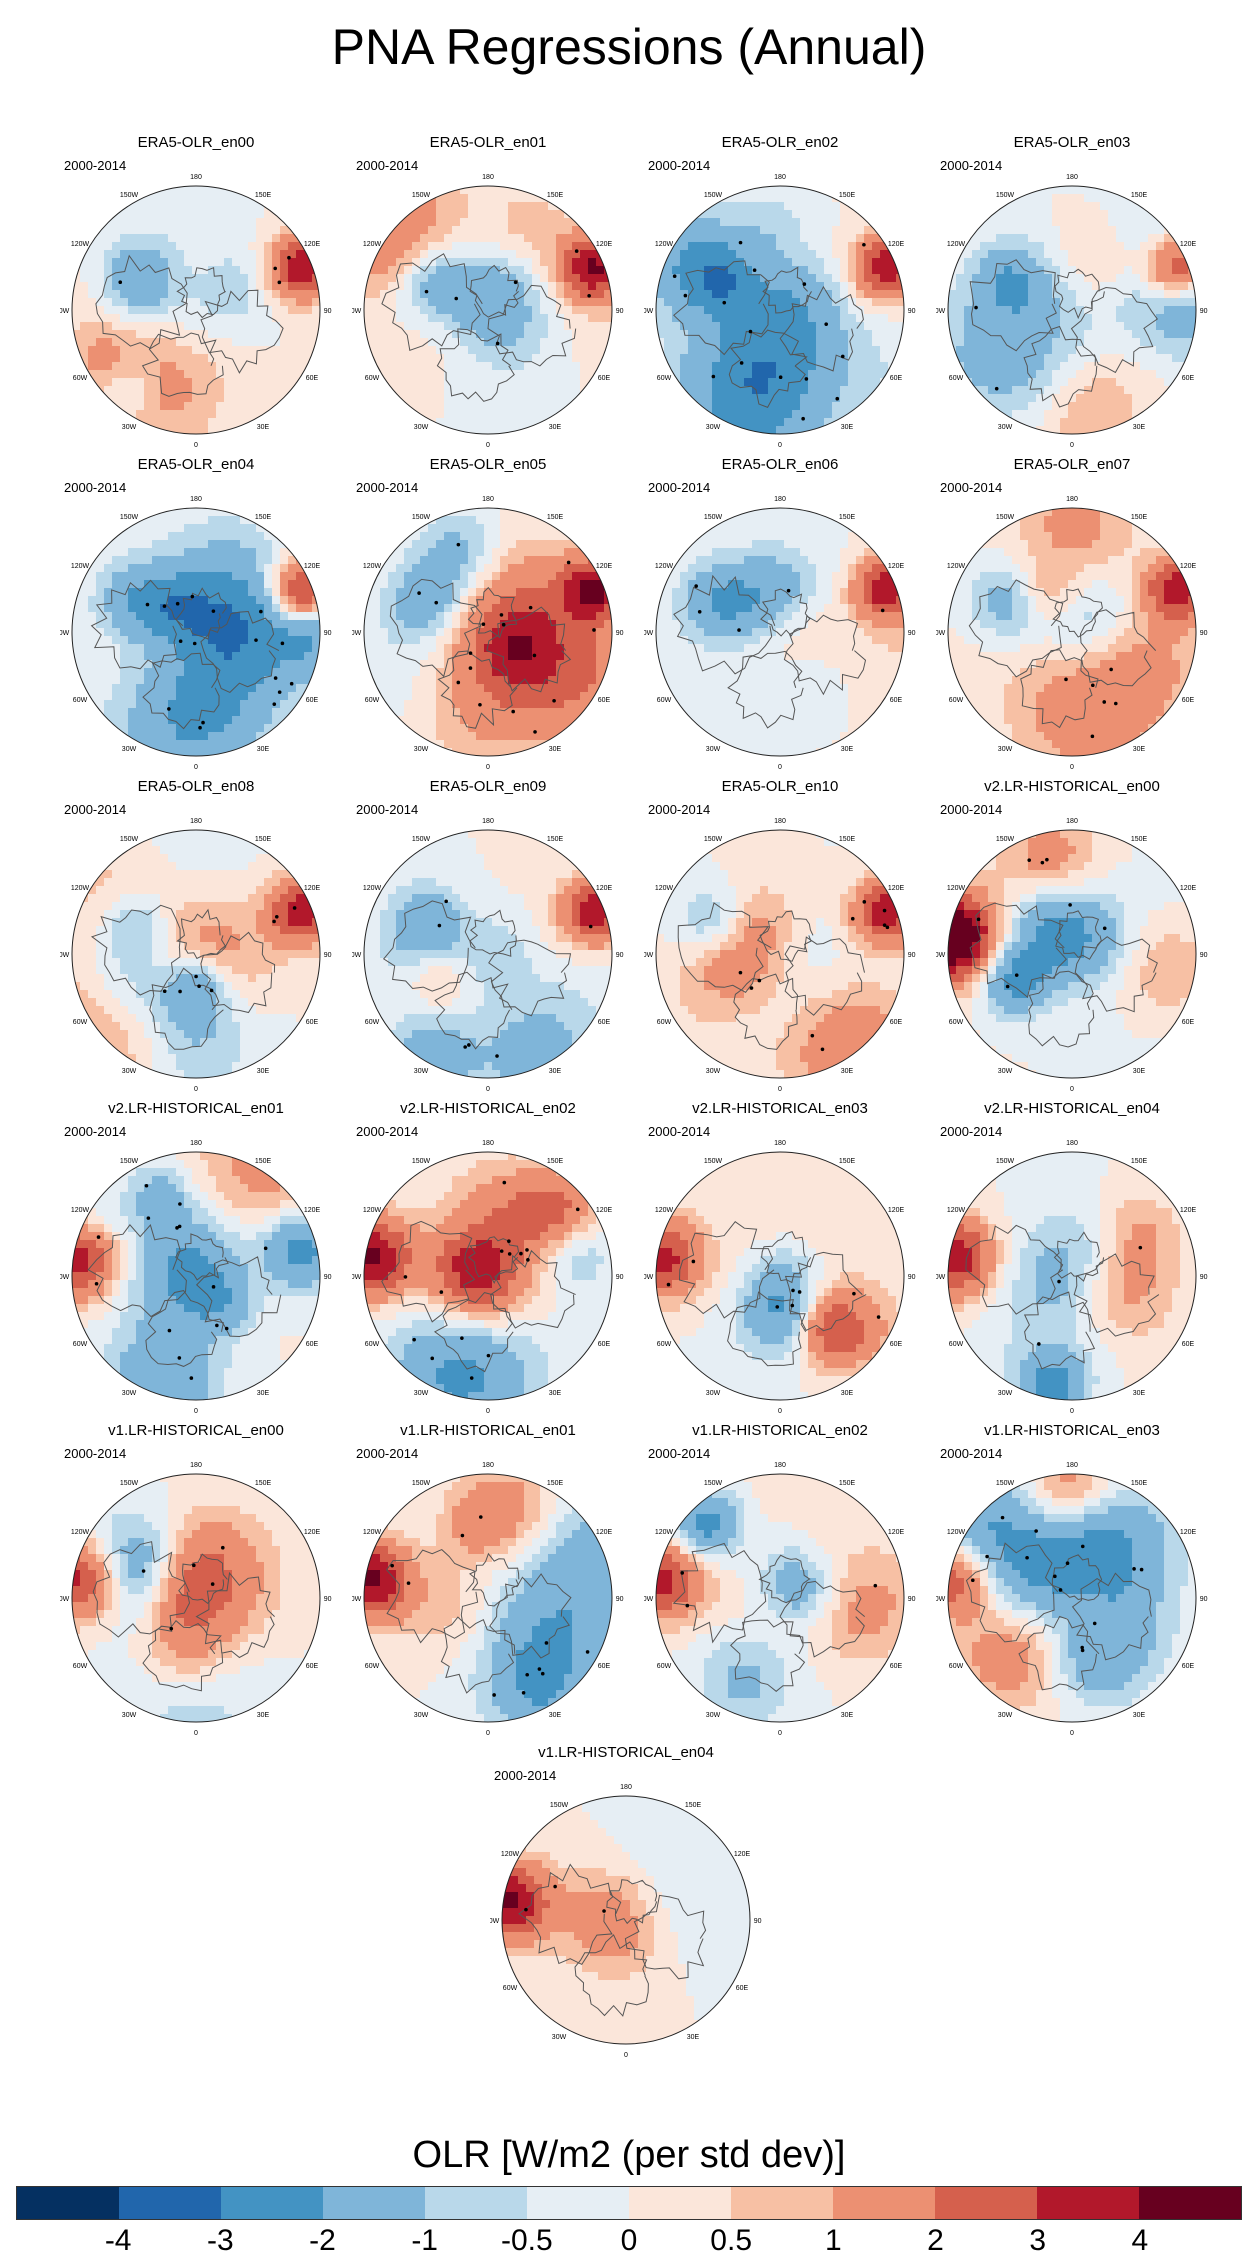 The image size is (1258, 2266). Describe the element at coordinates (1139, 195) in the screenshot. I see `longitude-label: 150E` at that location.